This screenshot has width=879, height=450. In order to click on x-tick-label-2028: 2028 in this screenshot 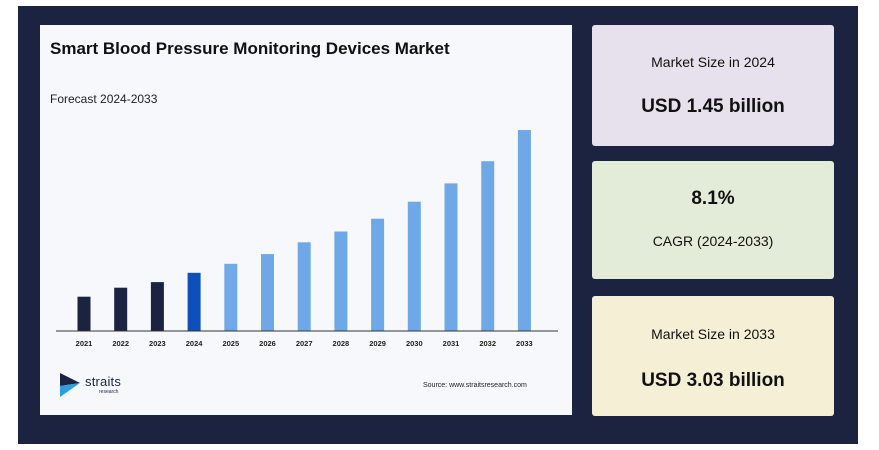, I will do `click(341, 343)`.